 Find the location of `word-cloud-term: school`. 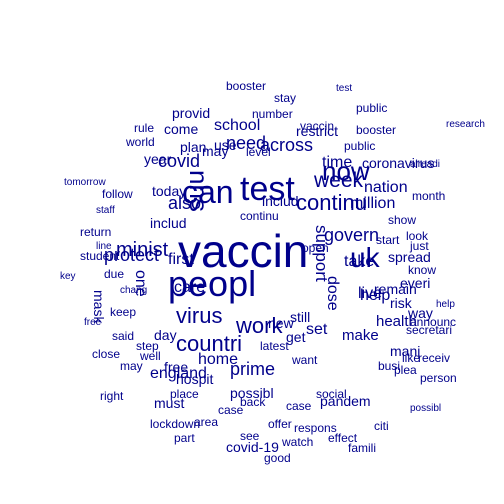

word-cloud-term: school is located at coordinates (237, 125).